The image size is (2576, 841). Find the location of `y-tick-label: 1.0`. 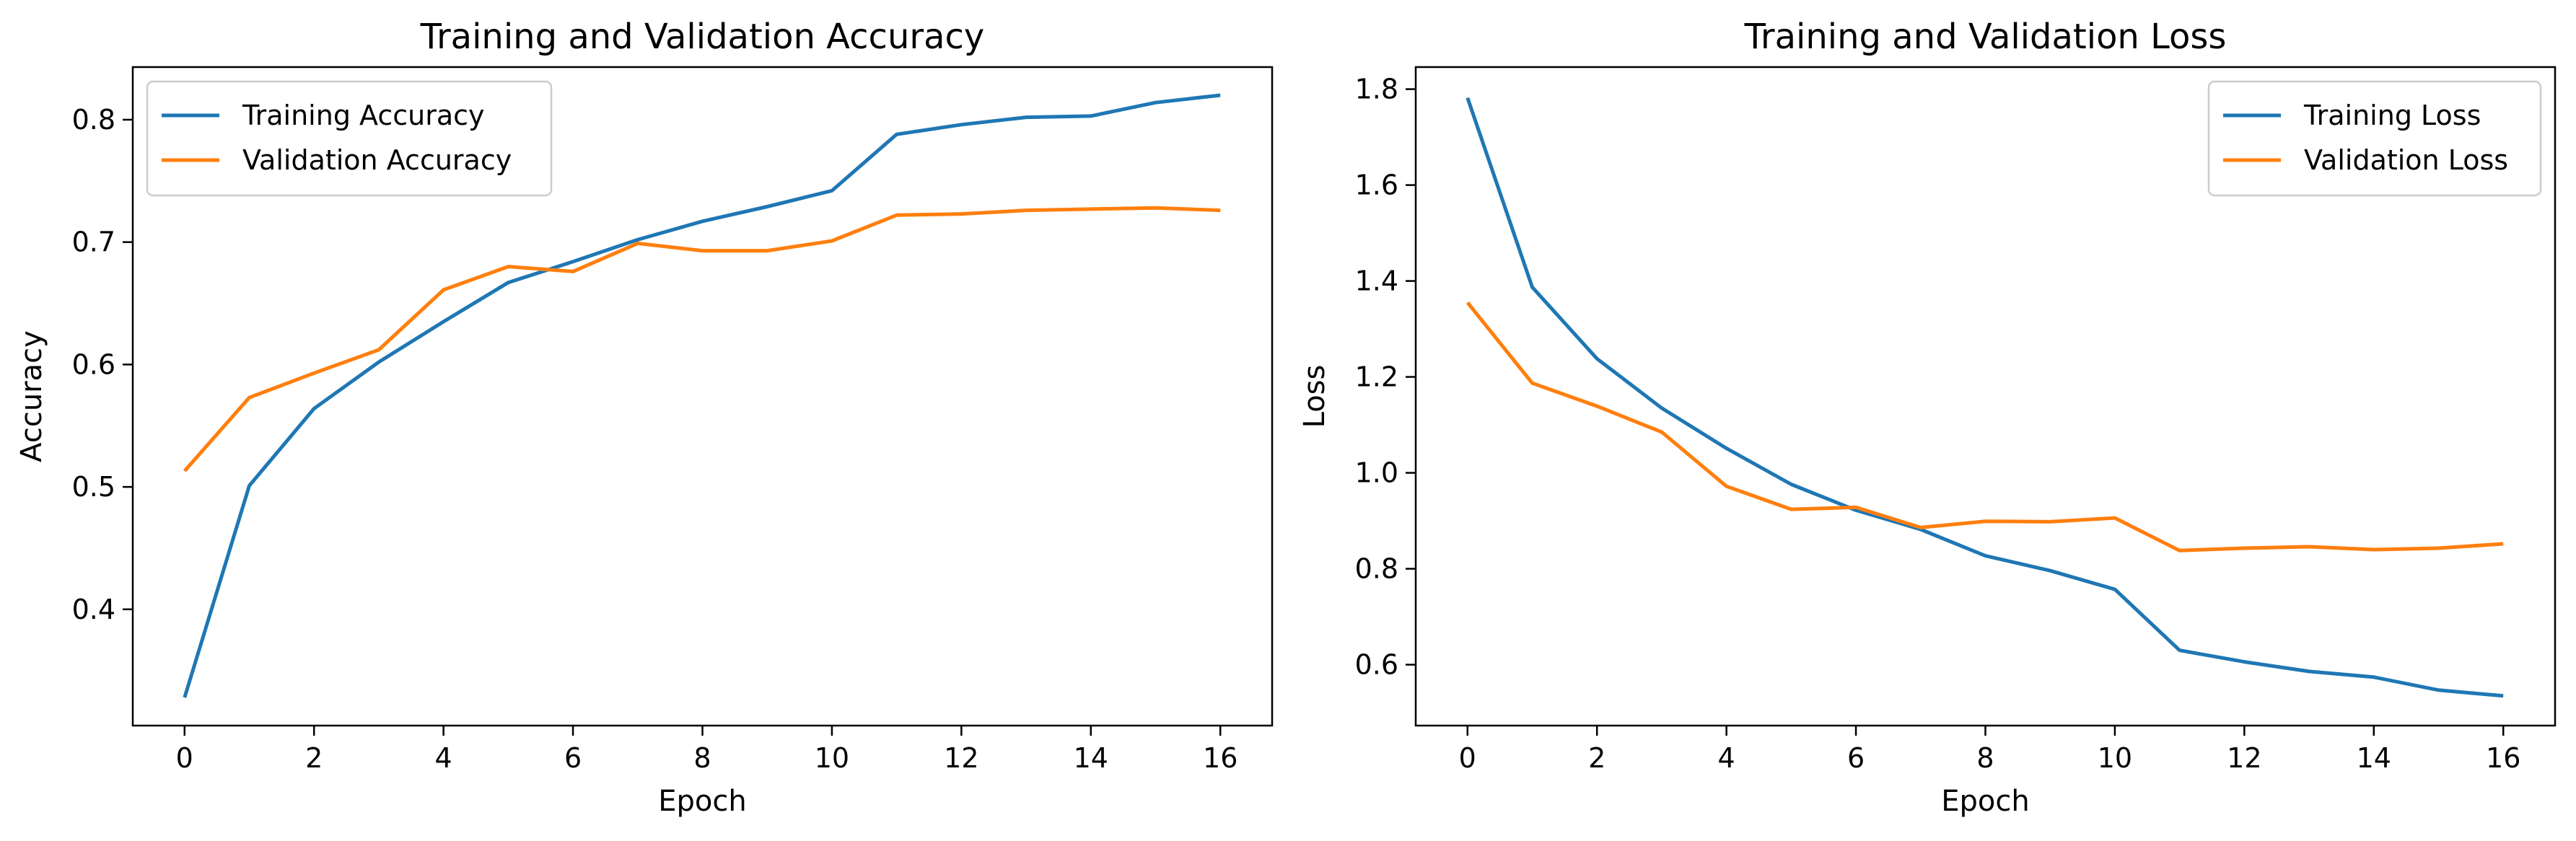

y-tick-label: 1.0 is located at coordinates (1376, 473).